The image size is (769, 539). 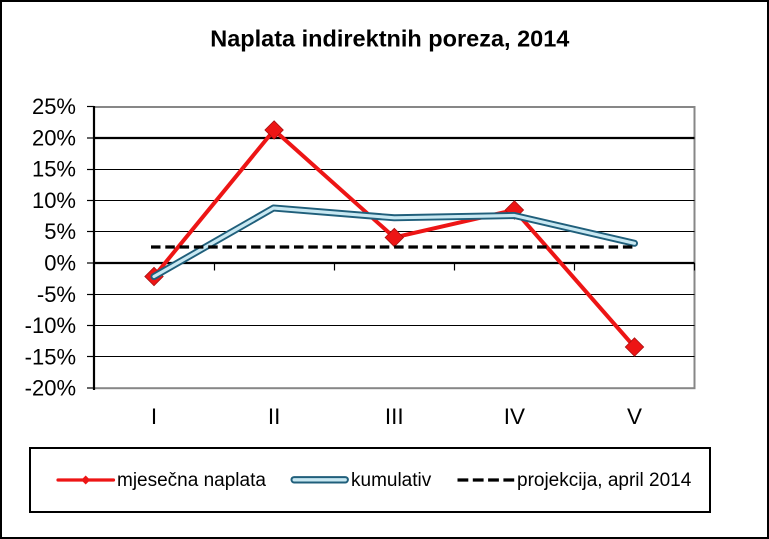 I want to click on svg-text: kumulativ, so click(x=391, y=480).